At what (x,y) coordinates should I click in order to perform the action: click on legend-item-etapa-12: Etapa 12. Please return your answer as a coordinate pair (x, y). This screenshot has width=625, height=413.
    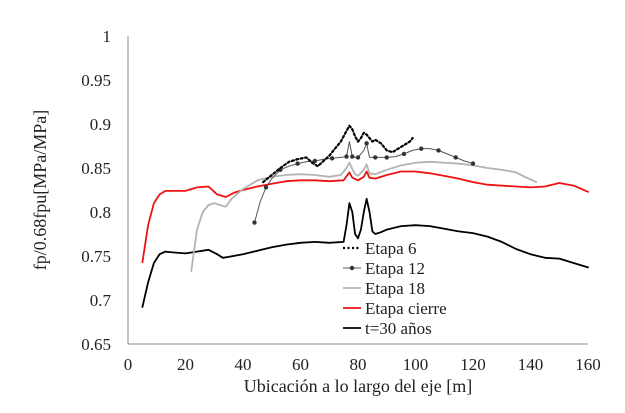
    Looking at the image, I should click on (384, 268).